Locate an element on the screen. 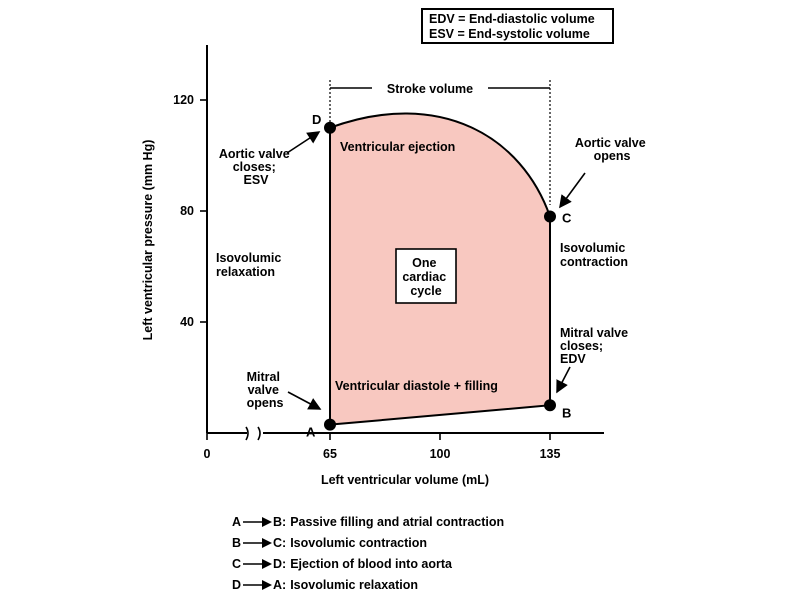 Image resolution: width=798 pixels, height=598 pixels. step-description: Passive filling and atrial contraction is located at coordinates (397, 521).